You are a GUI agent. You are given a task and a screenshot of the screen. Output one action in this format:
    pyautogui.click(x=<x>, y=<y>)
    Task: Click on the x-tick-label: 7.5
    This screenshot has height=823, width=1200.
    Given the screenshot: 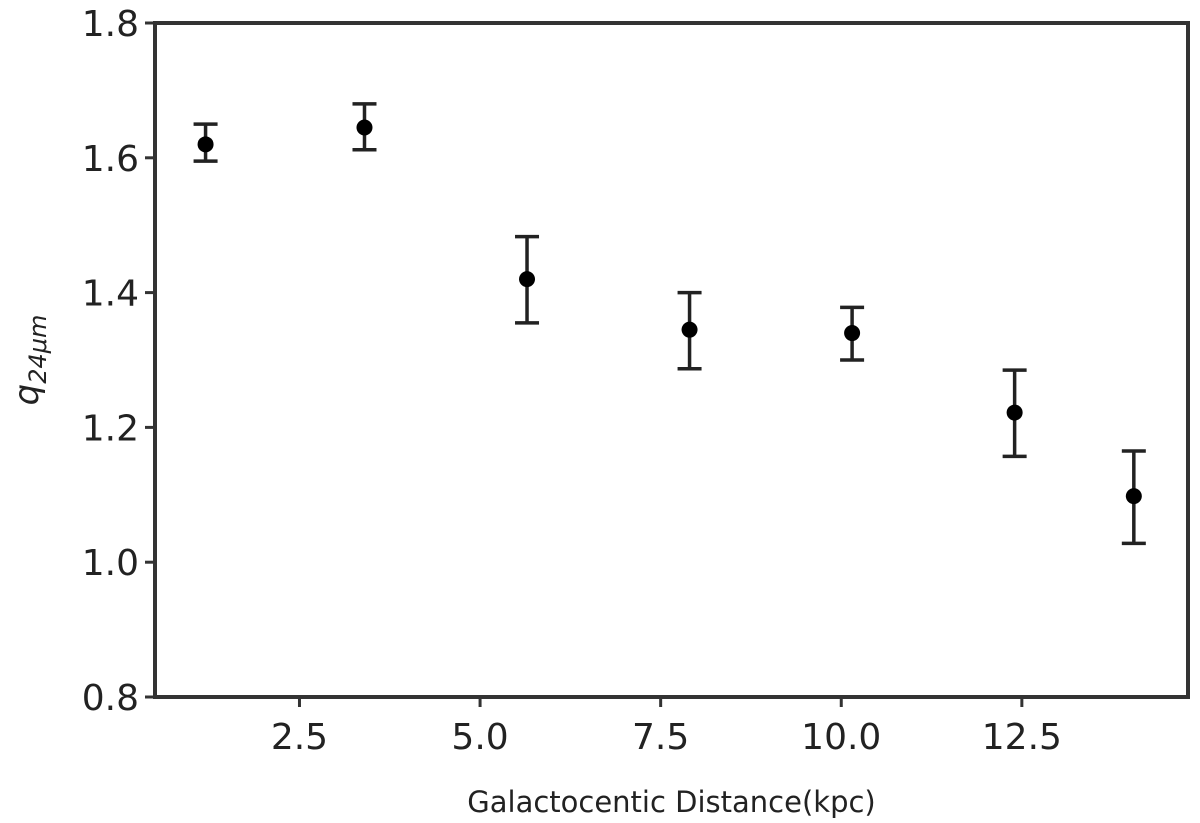 What is the action you would take?
    pyautogui.click(x=660, y=737)
    